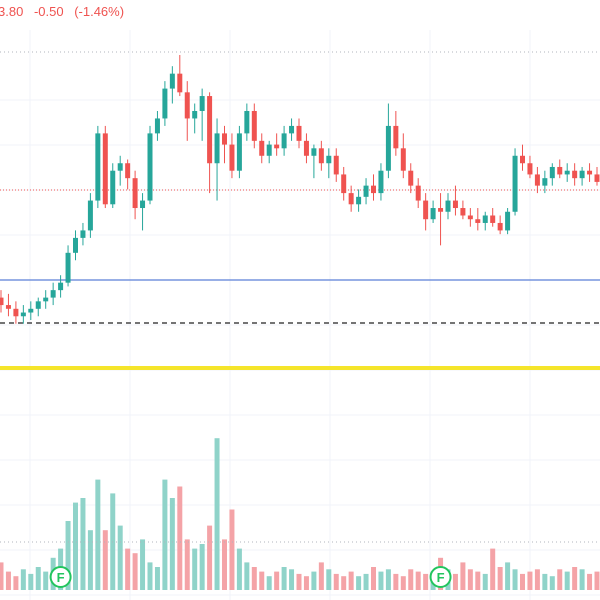 The image size is (600, 600). What do you see at coordinates (441, 577) in the screenshot?
I see `event-marker-label: F` at bounding box center [441, 577].